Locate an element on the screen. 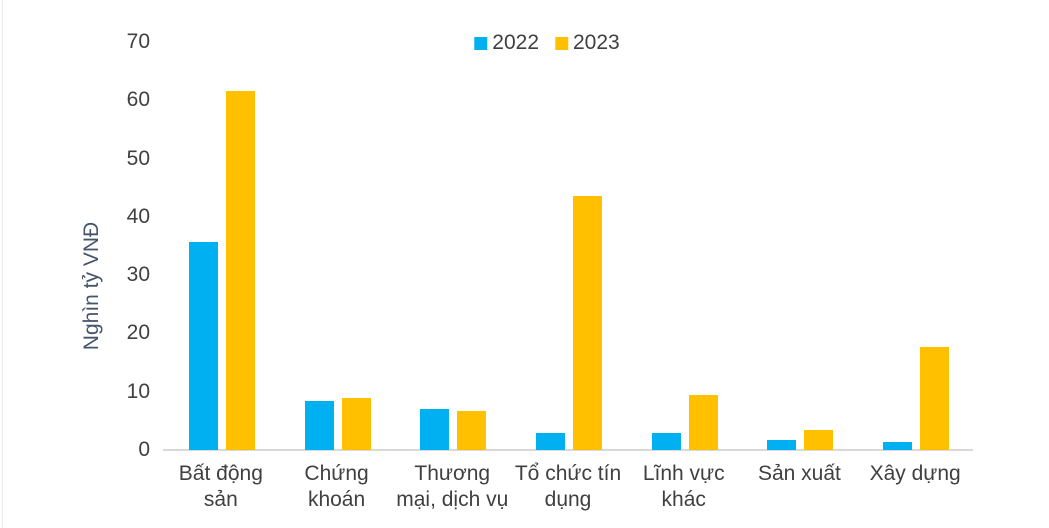 Image resolution: width=1049 pixels, height=528 pixels. x-category-label: Bất động sản is located at coordinates (220, 486).